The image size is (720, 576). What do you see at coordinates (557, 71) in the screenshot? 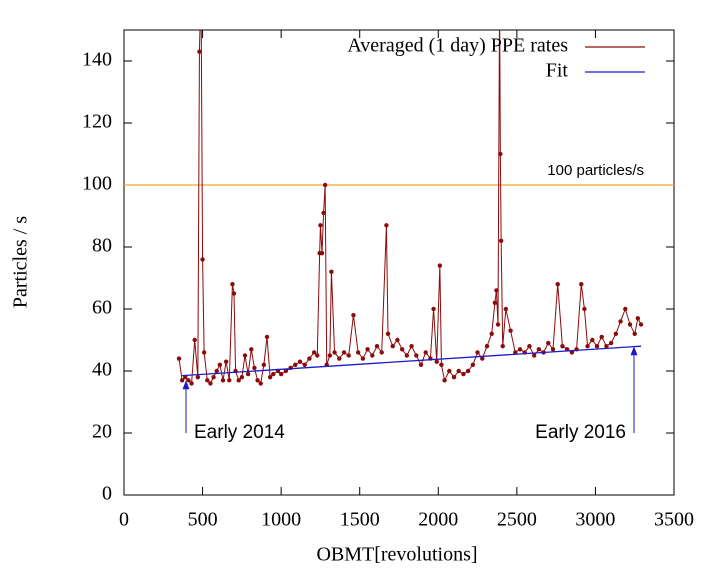
I see `legend-label: Fit` at bounding box center [557, 71].